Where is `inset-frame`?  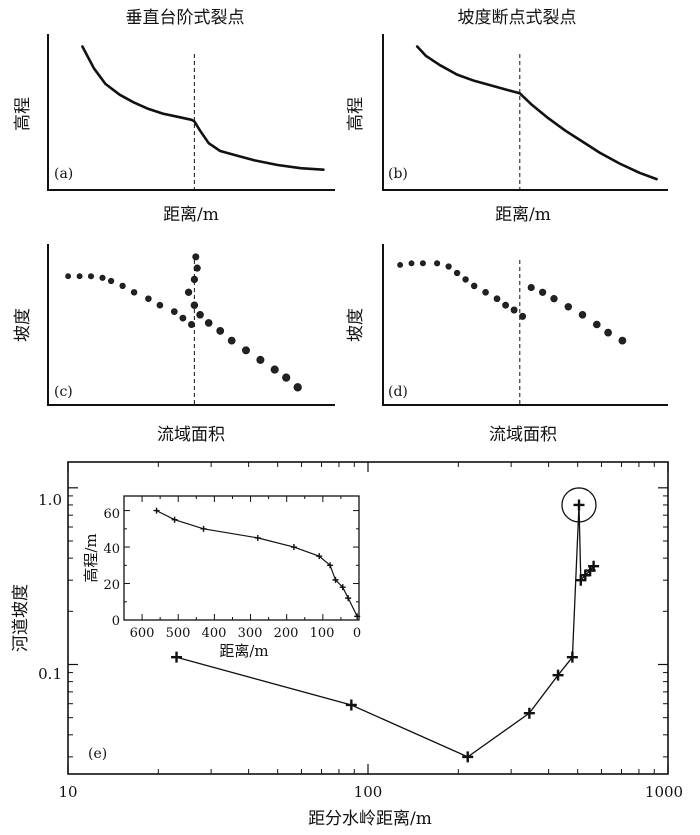
inset-frame is located at coordinates (241, 558).